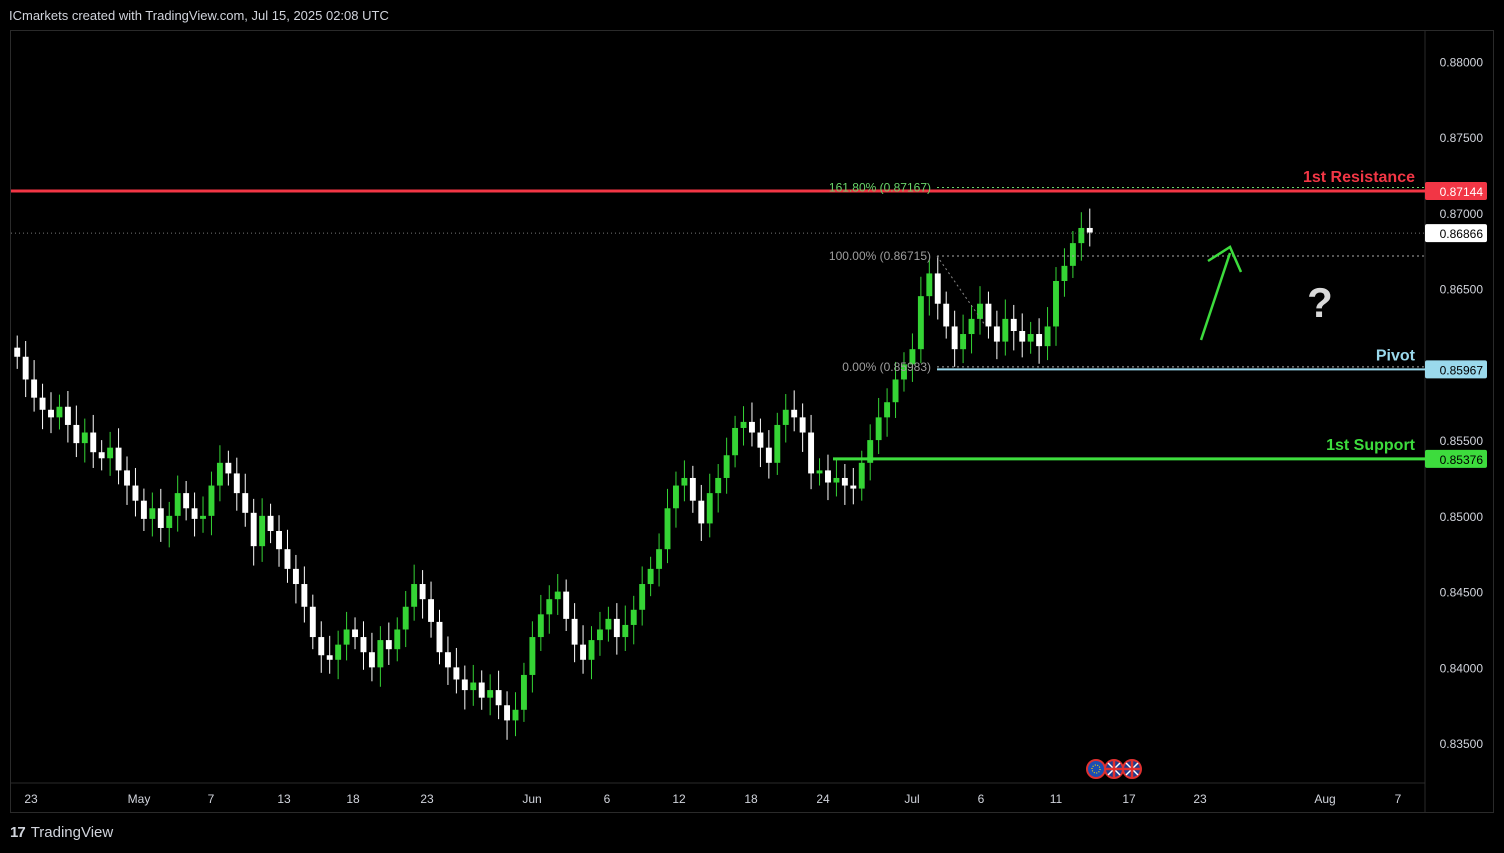 The height and width of the screenshot is (853, 1504). What do you see at coordinates (1462, 234) in the screenshot?
I see `current-price-label: 0.86866` at bounding box center [1462, 234].